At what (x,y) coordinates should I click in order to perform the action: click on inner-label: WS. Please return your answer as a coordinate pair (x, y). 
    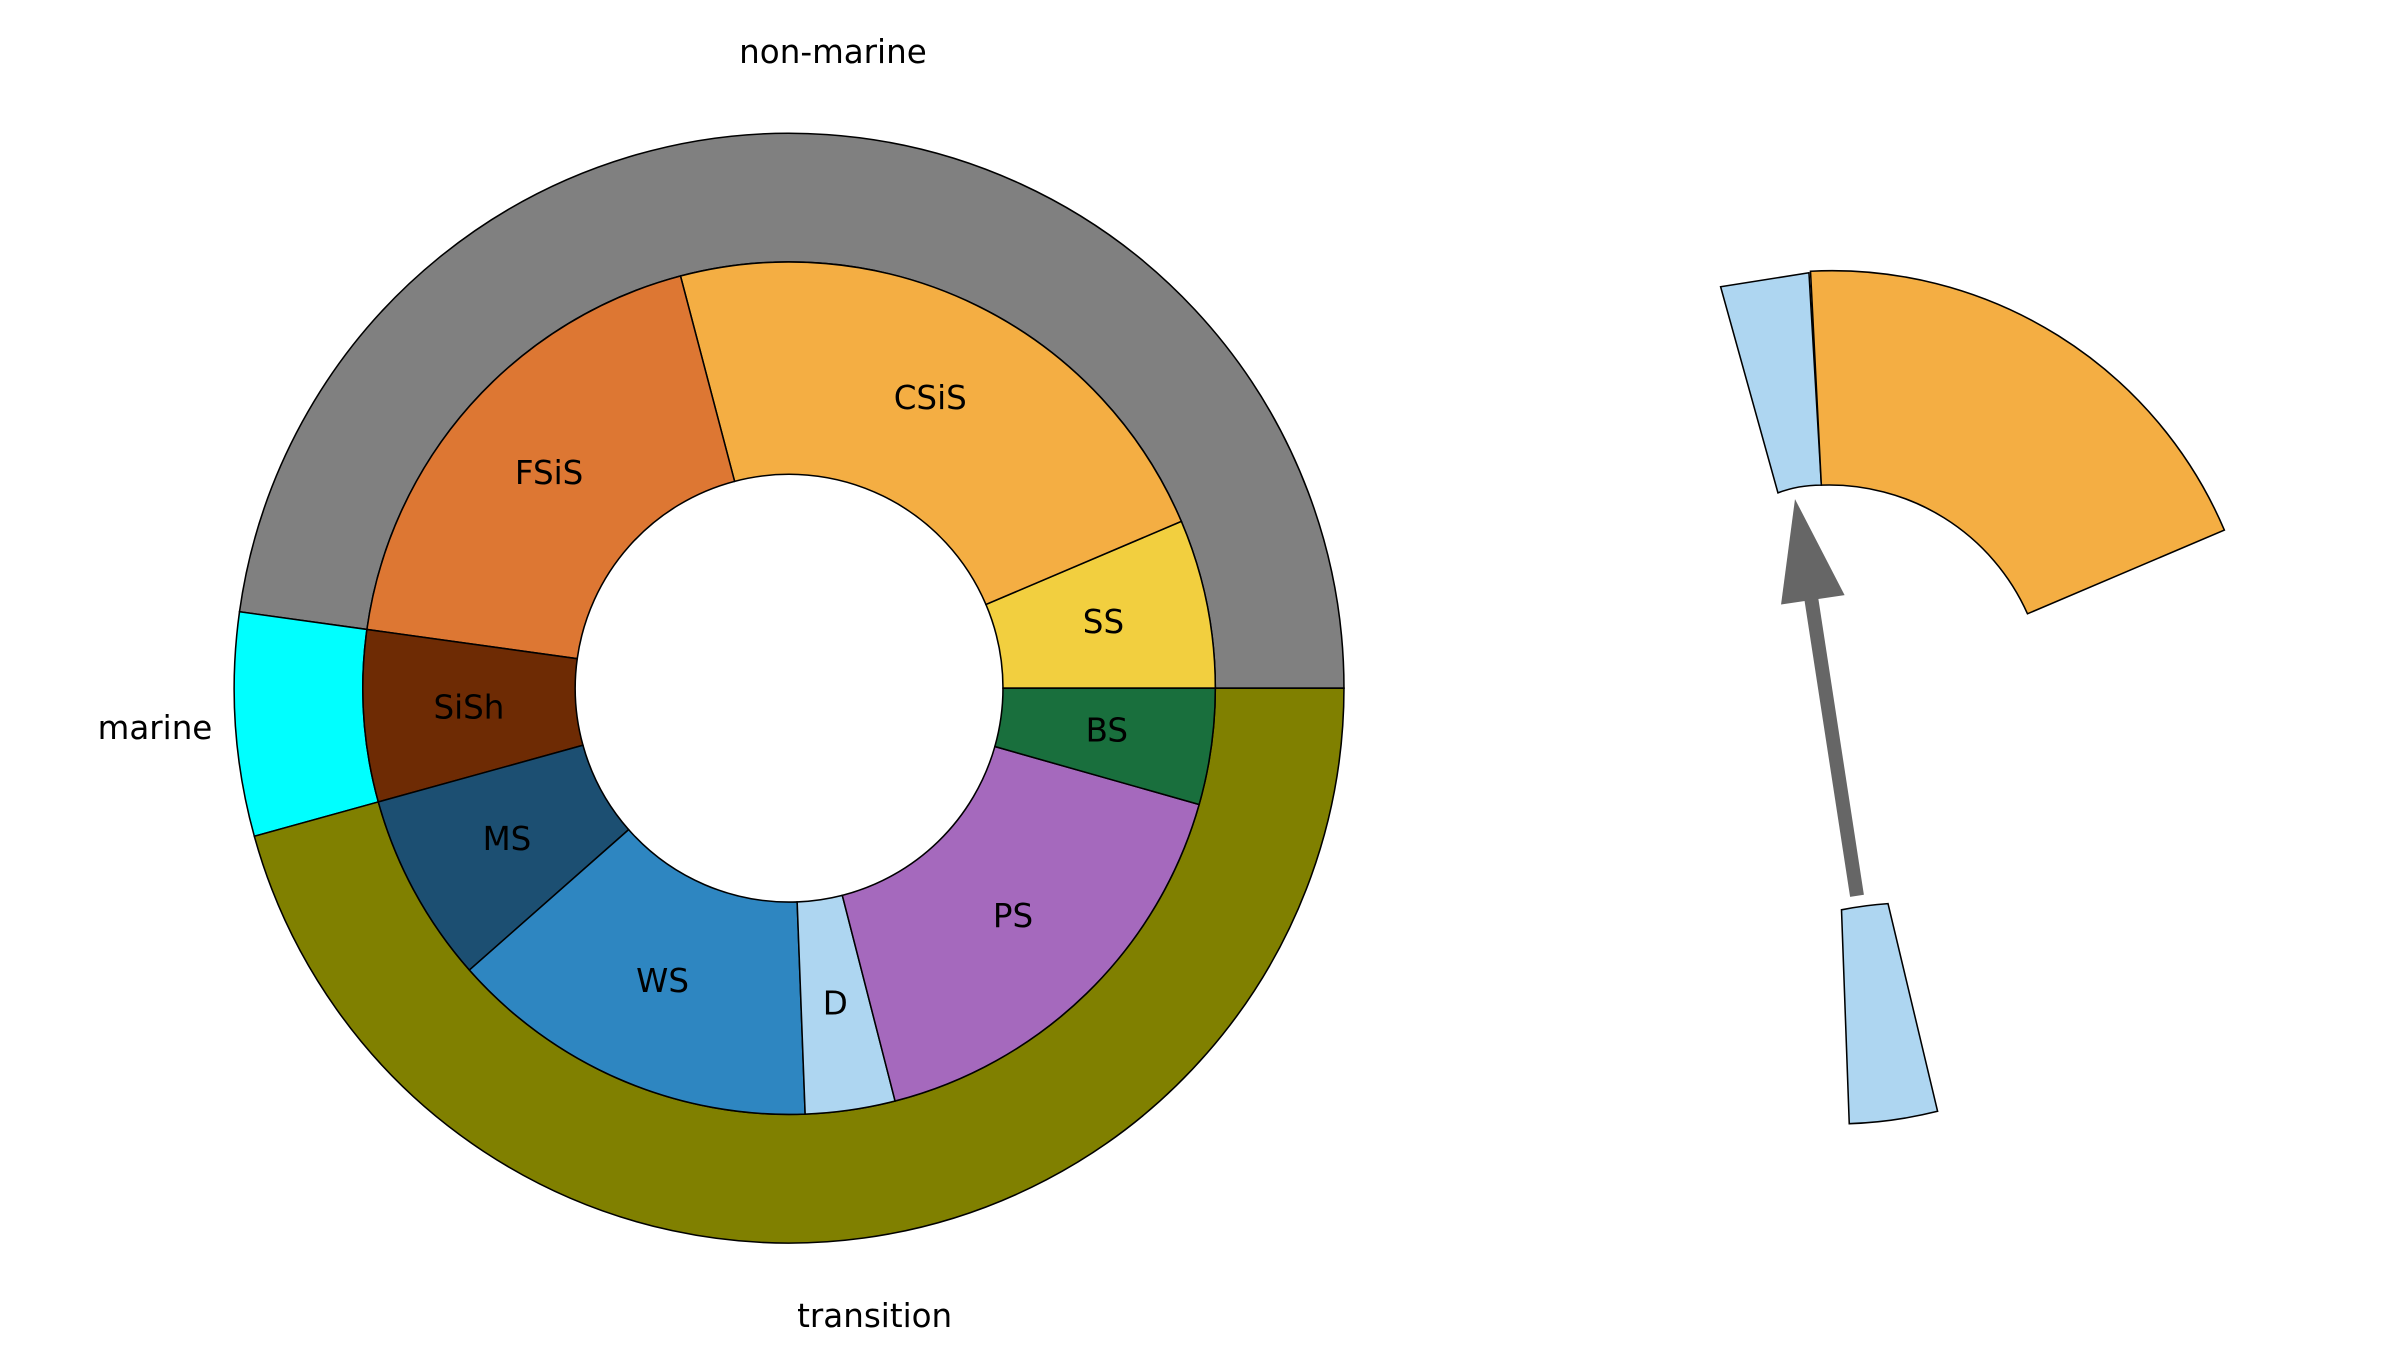
    Looking at the image, I should click on (662, 981).